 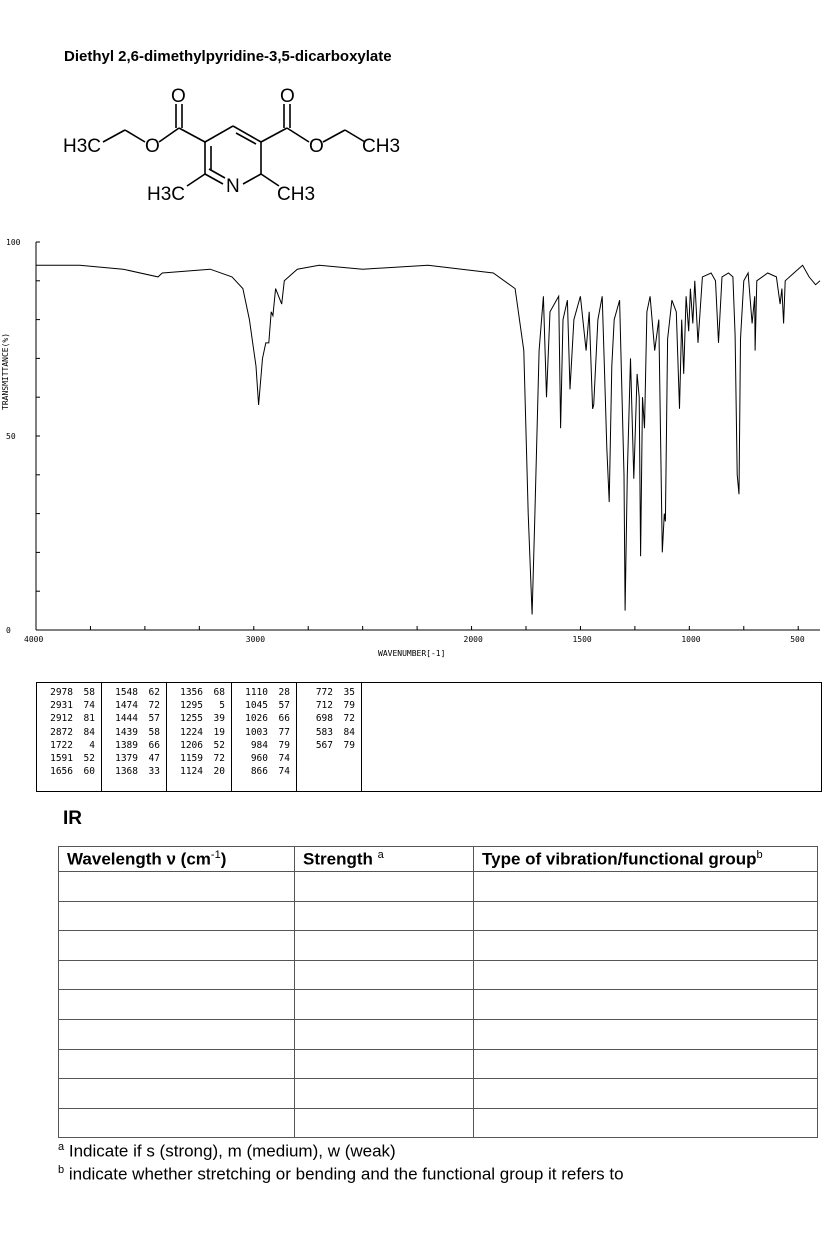 I want to click on peak-wavenumber: 583, so click(x=324, y=732).